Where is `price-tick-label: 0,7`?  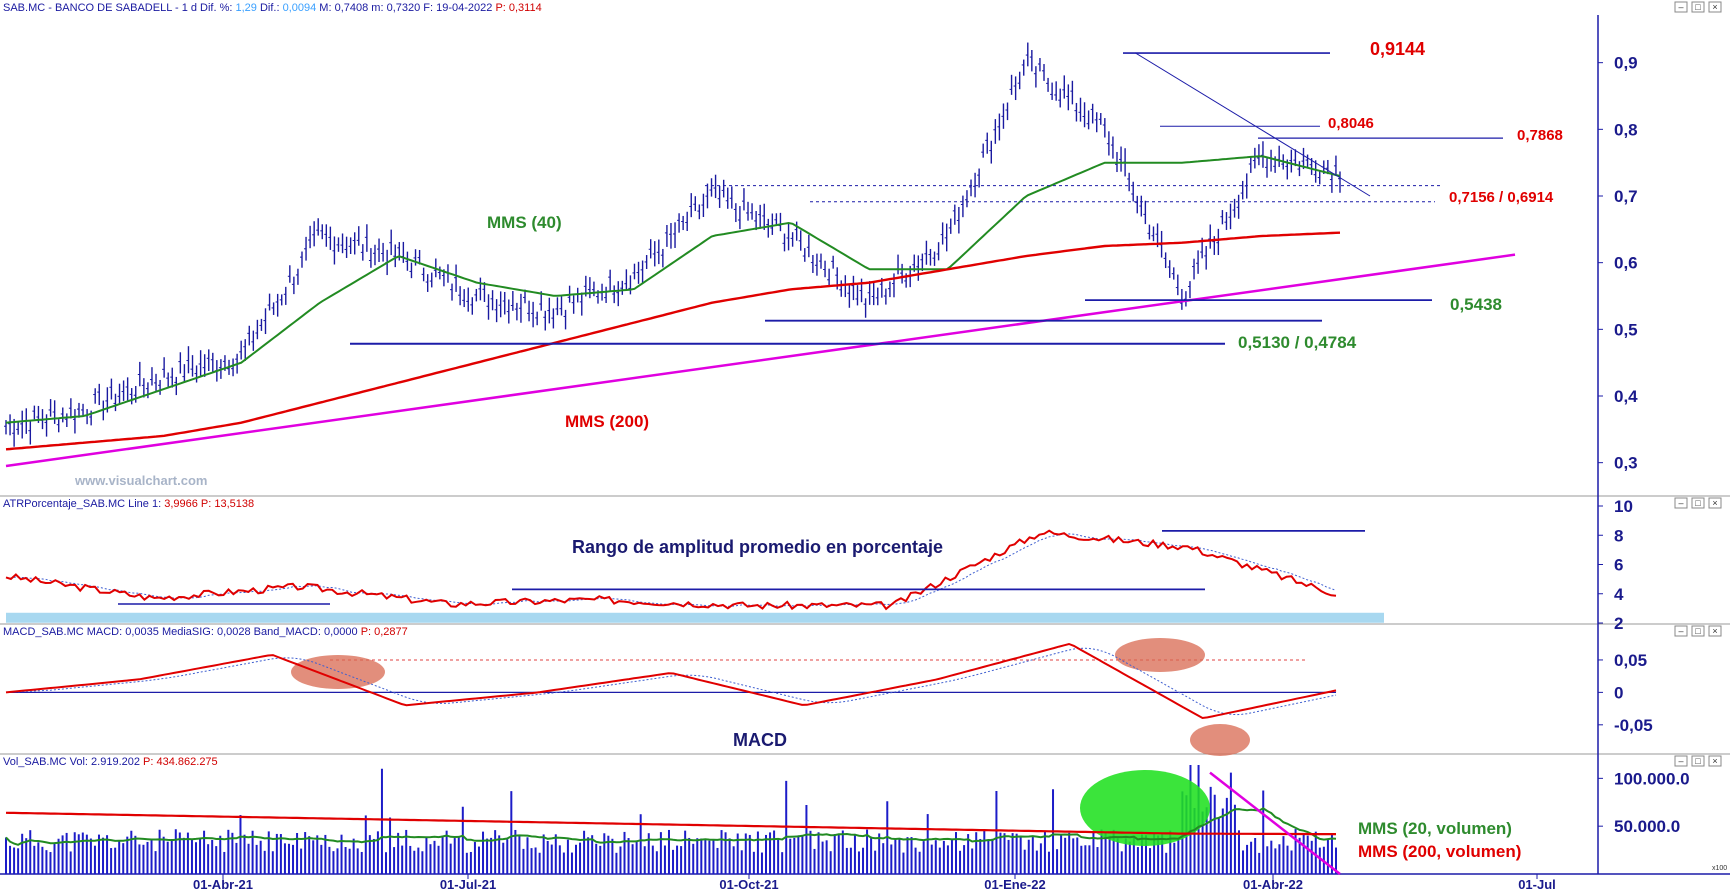 price-tick-label: 0,7 is located at coordinates (1626, 196).